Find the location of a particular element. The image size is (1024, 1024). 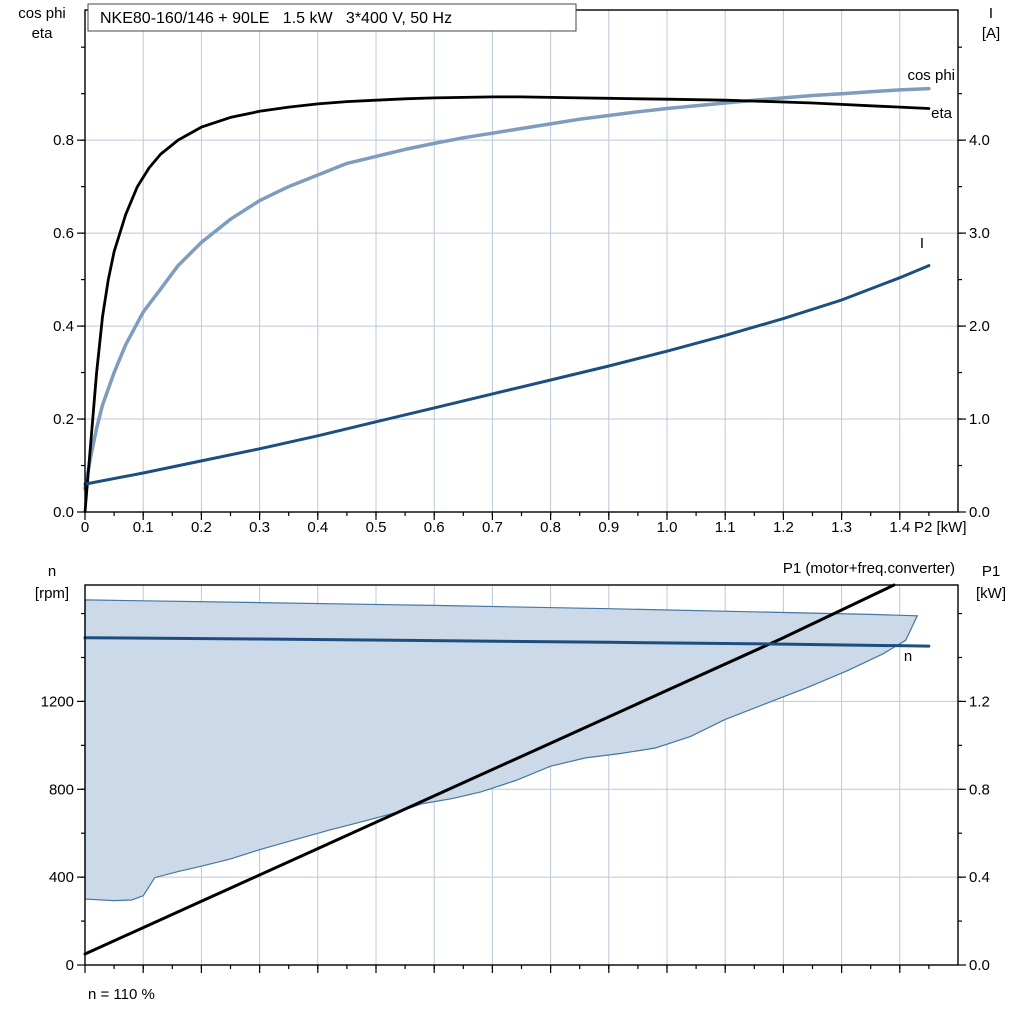

x-tick-label: 1.0 is located at coordinates (667, 527).